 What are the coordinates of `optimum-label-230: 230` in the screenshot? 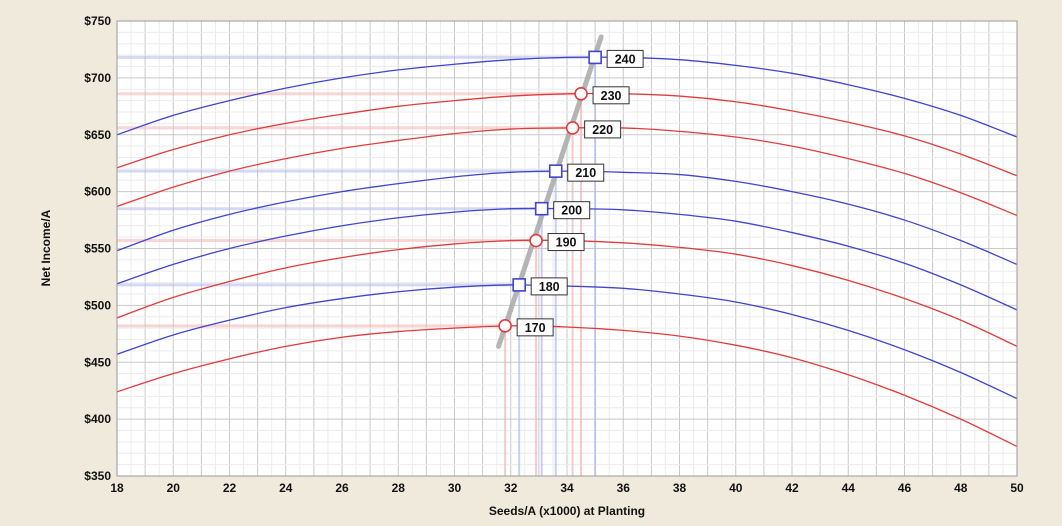 It's located at (611, 96).